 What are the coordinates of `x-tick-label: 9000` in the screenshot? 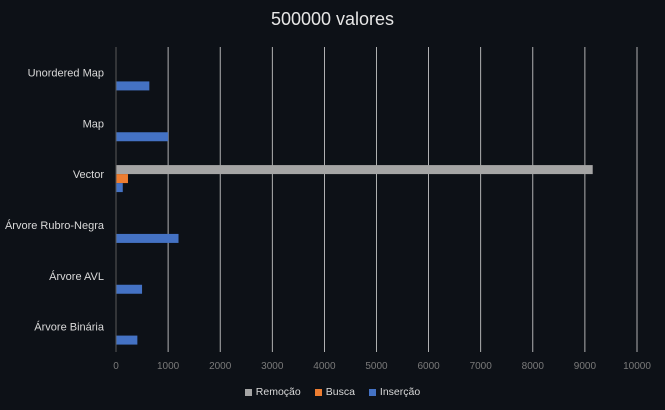 It's located at (585, 366).